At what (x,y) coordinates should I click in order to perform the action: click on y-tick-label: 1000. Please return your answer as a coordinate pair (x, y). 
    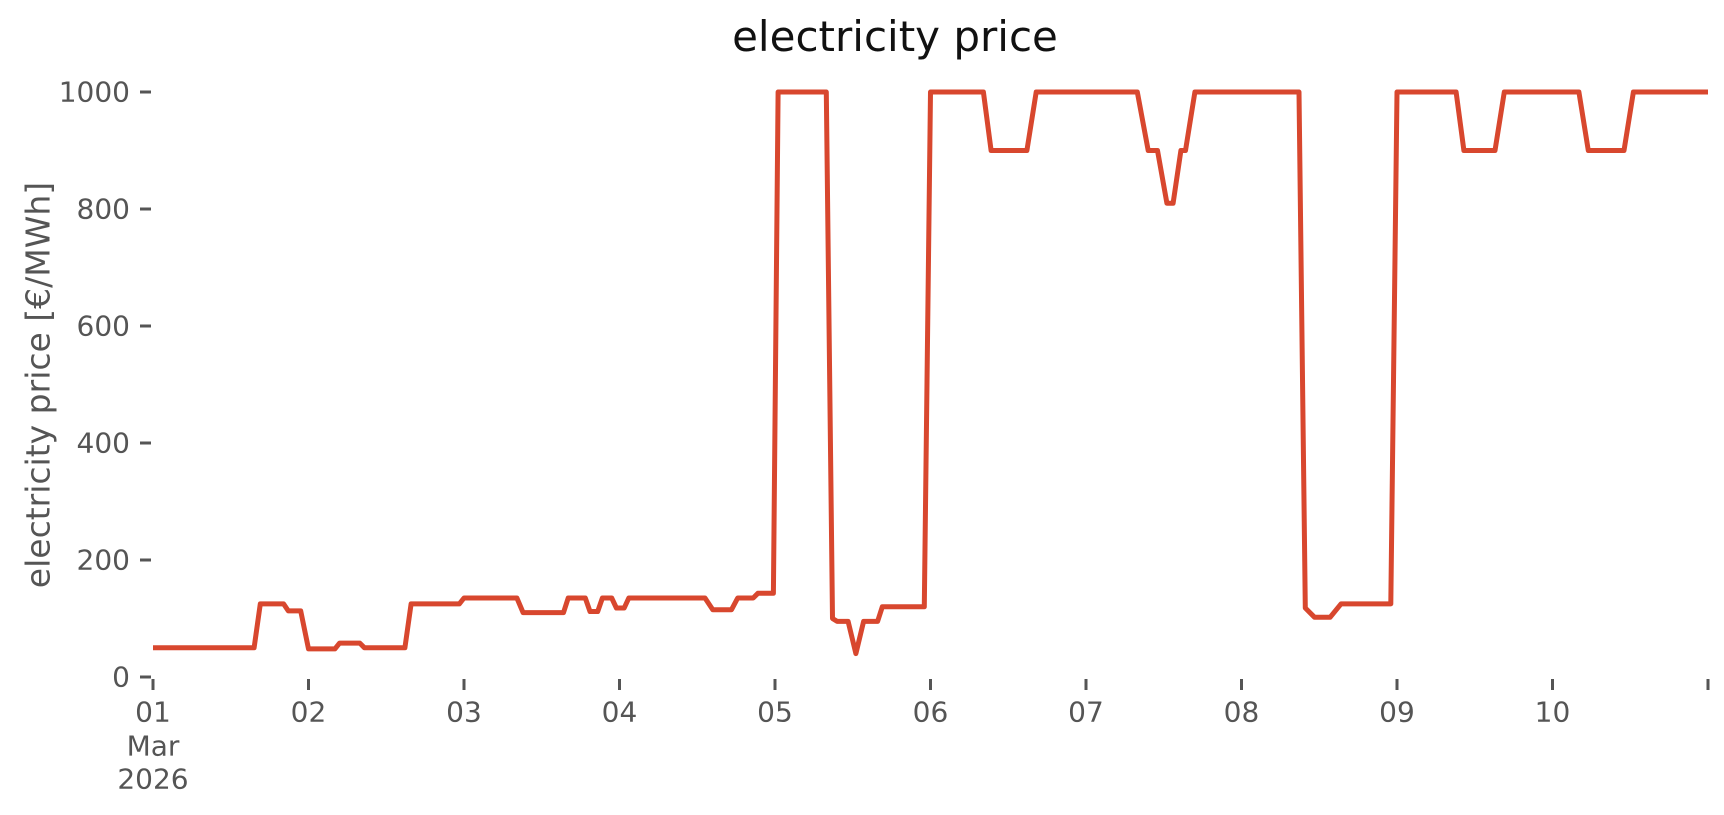
    Looking at the image, I should click on (94, 92).